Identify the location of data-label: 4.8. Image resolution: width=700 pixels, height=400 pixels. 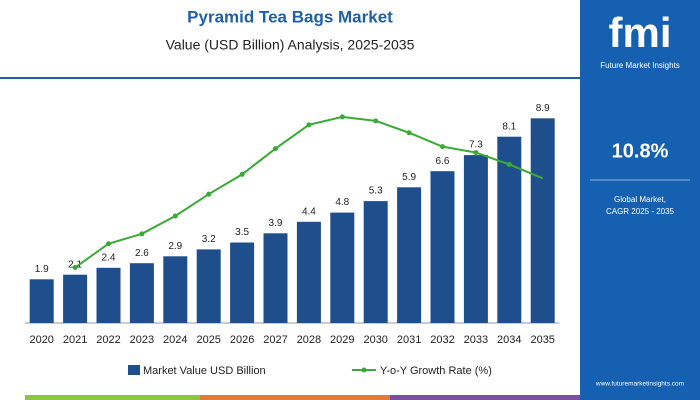
(342, 202).